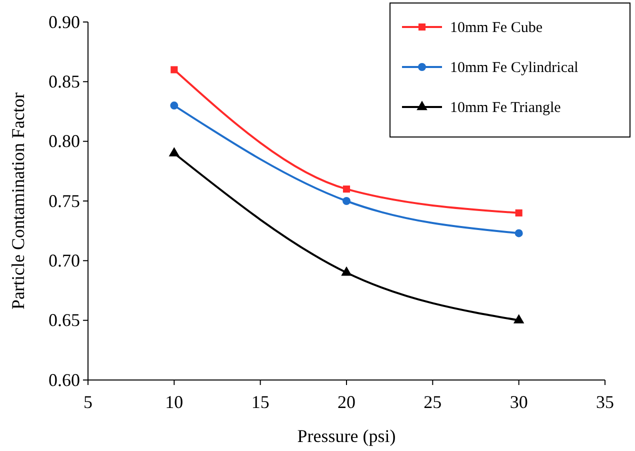  I want to click on y-tick-label: 0.75, so click(64, 200).